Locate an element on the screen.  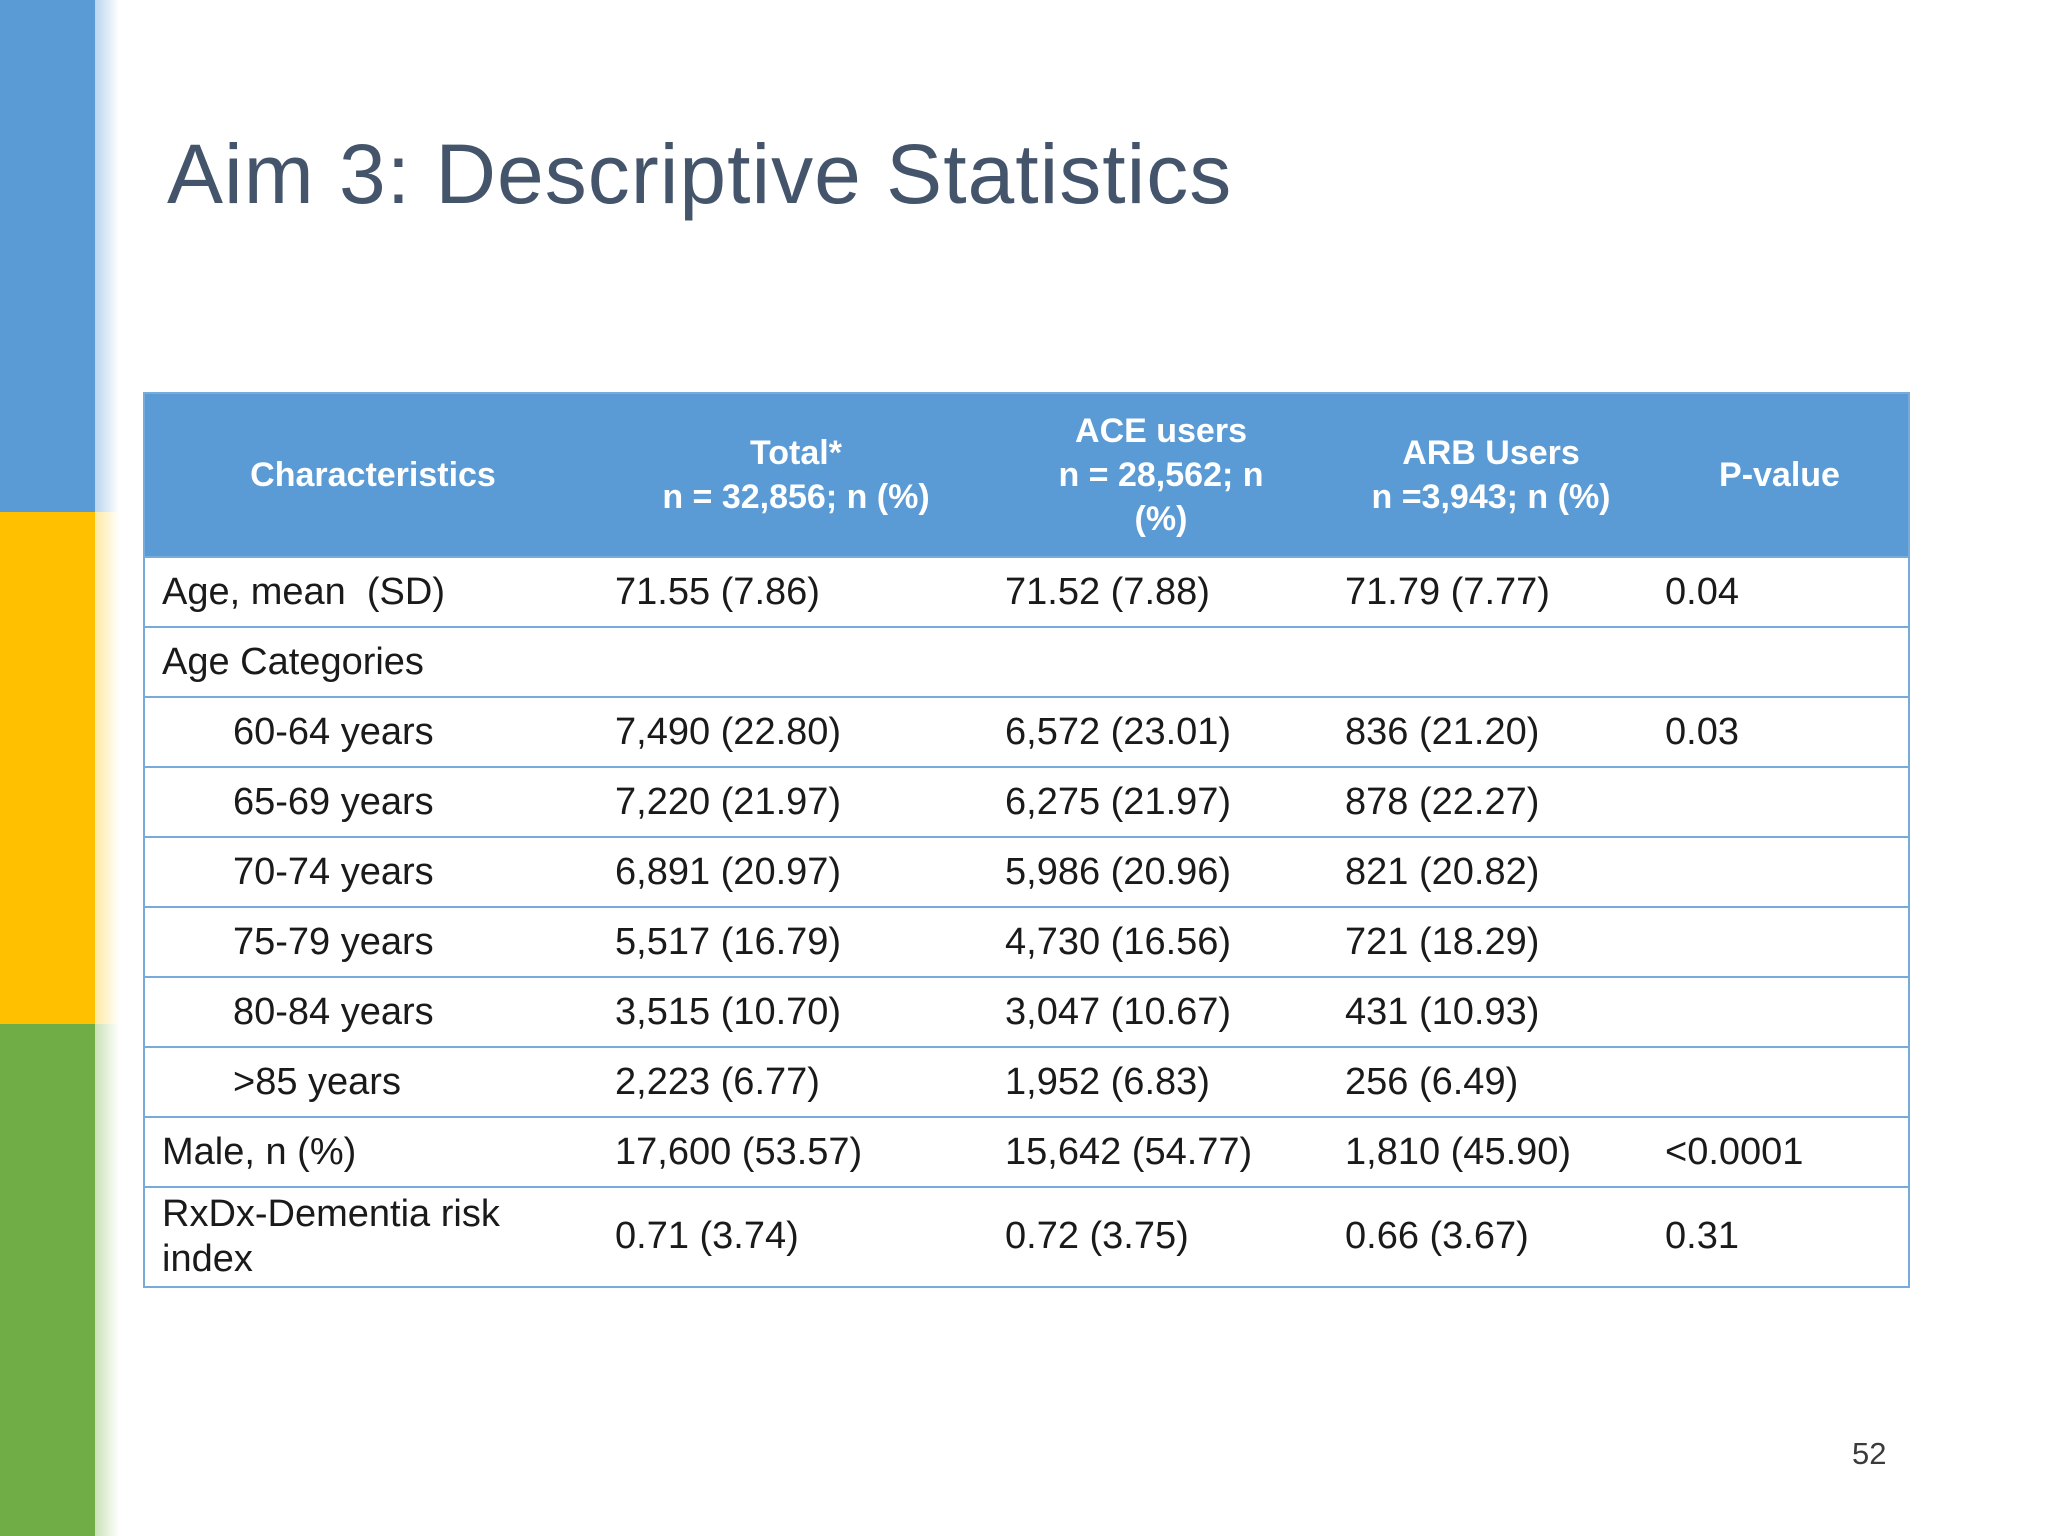
cell-ace: 15,642 (54.77) is located at coordinates (1161, 1152).